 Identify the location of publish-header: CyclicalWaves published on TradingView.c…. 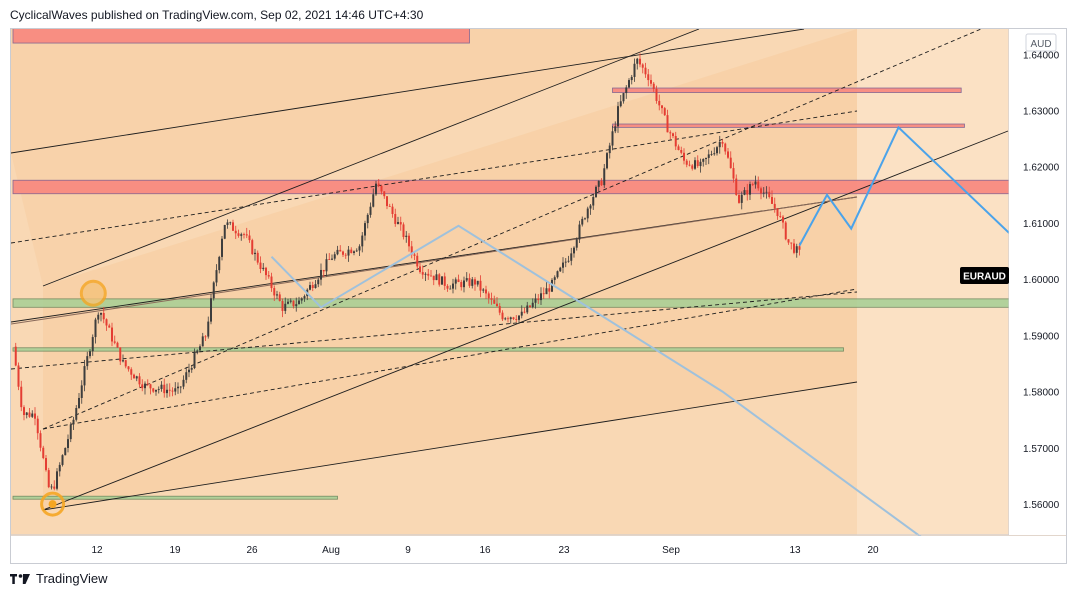
(216, 15).